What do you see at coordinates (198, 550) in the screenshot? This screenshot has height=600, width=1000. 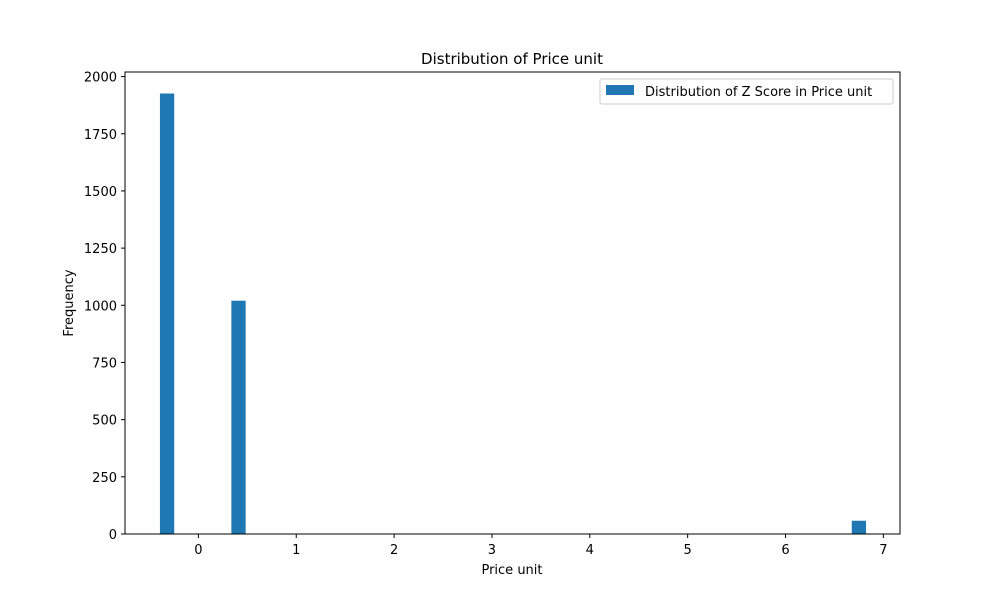 I see `x-tick-label: 0` at bounding box center [198, 550].